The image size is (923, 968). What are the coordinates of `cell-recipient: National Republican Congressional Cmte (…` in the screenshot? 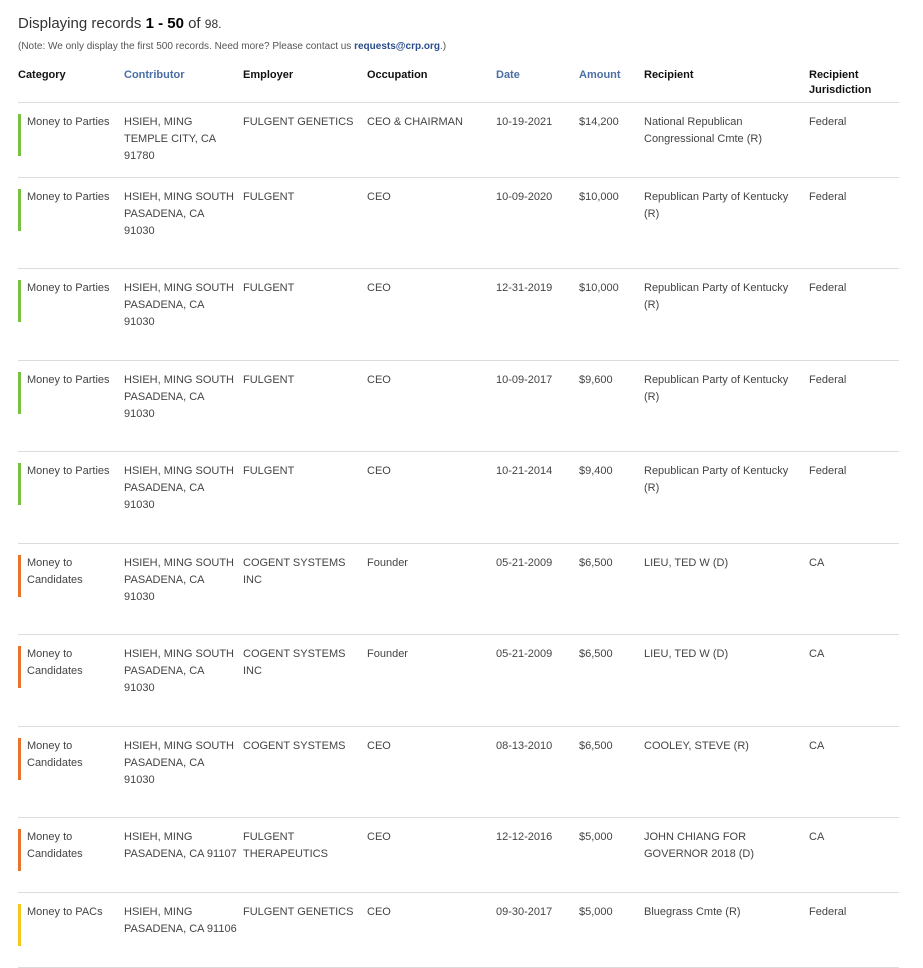 It's located at (726, 140).